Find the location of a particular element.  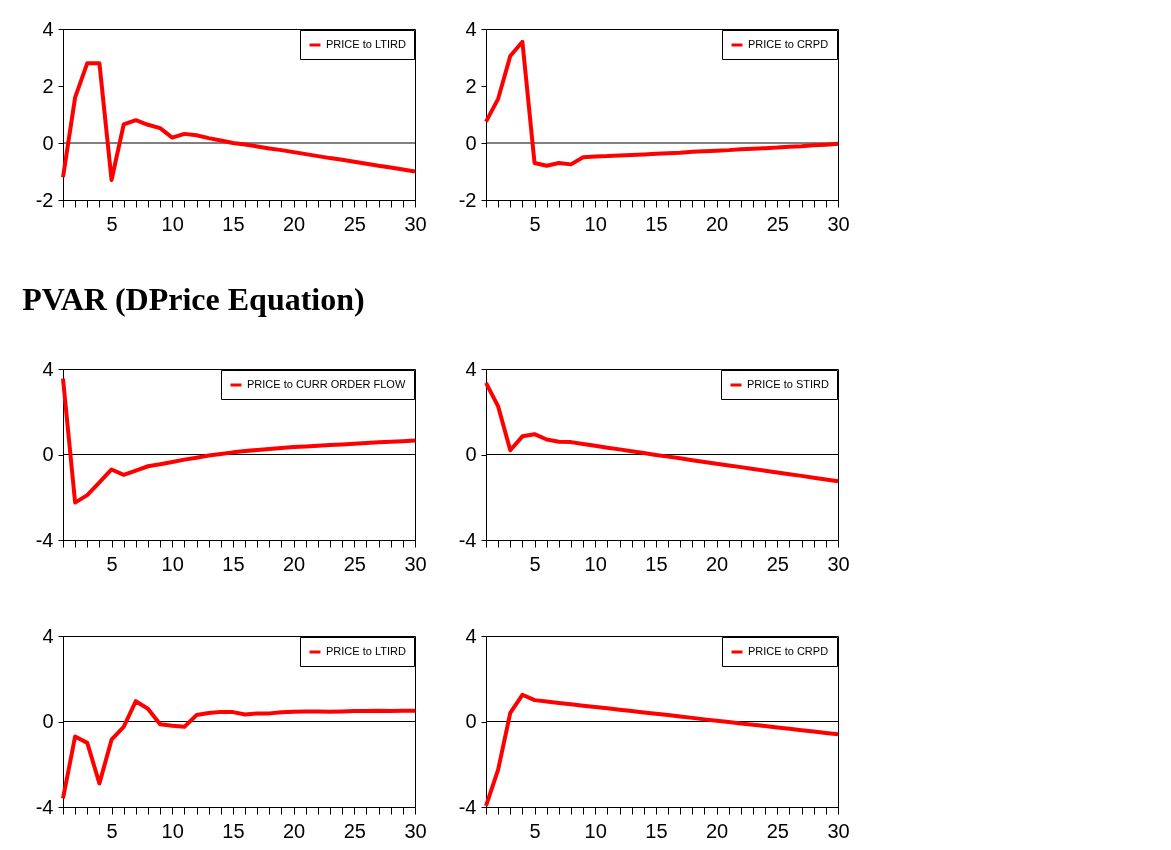

legend-label: PRICE to CURR ORDER FLOW is located at coordinates (326, 384).